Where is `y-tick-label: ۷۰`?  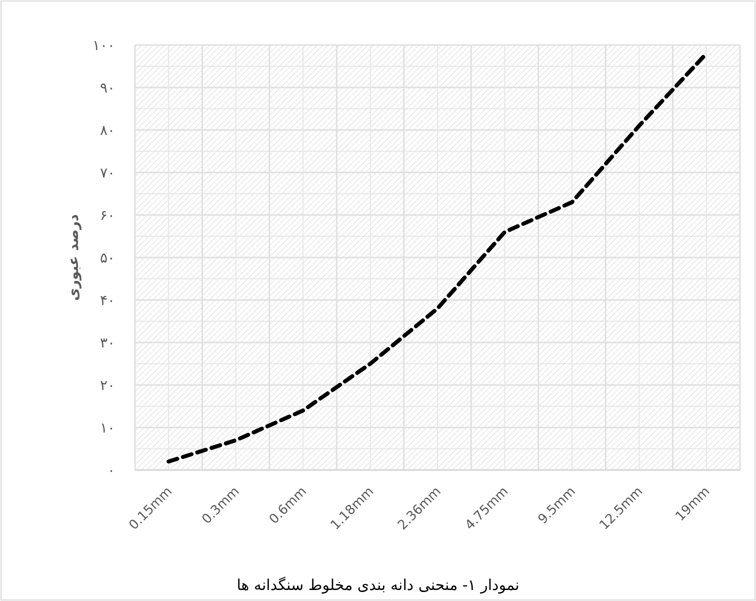 y-tick-label: ۷۰ is located at coordinates (107, 174).